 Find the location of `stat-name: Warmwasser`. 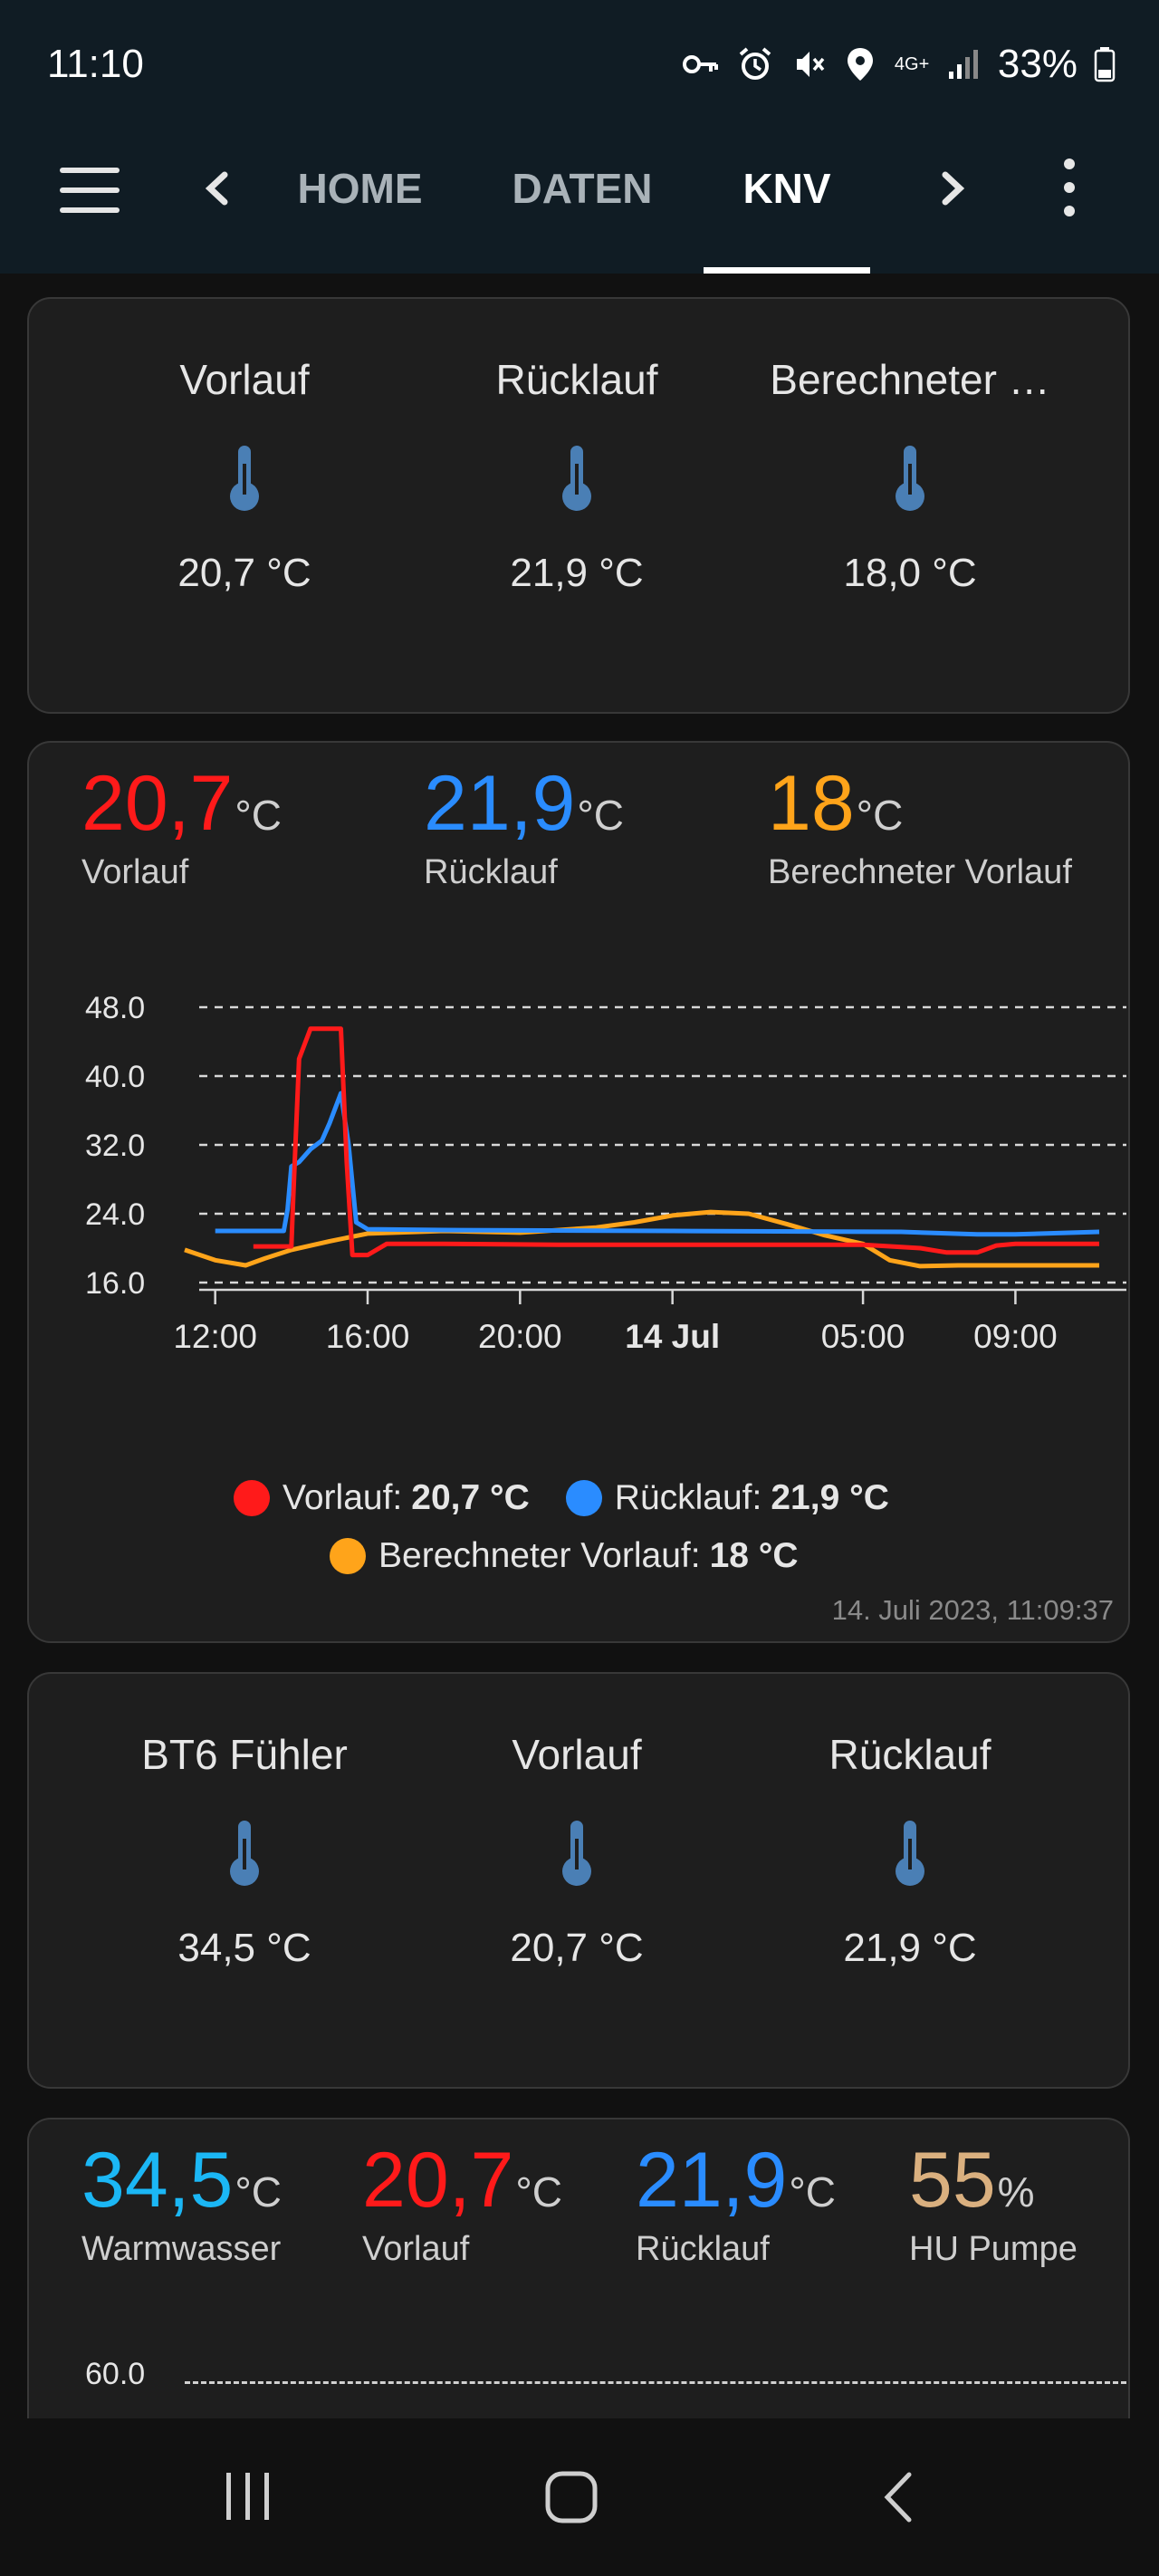

stat-name: Warmwasser is located at coordinates (182, 2249).